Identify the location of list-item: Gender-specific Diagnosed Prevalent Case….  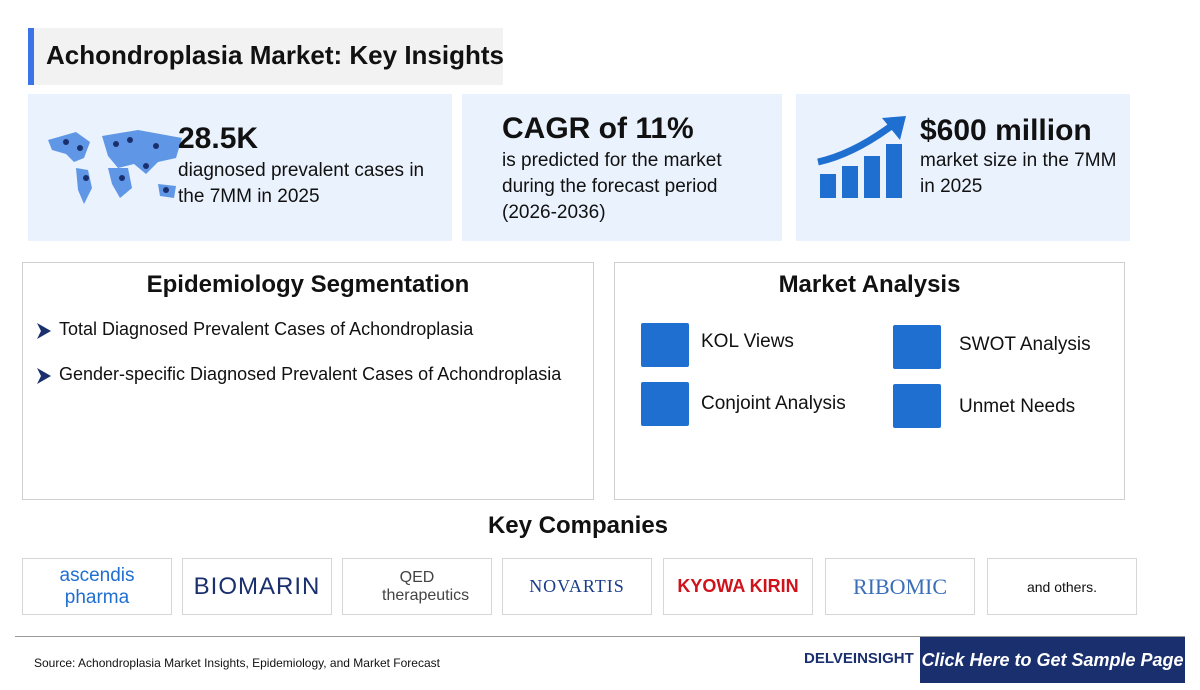
(310, 374).